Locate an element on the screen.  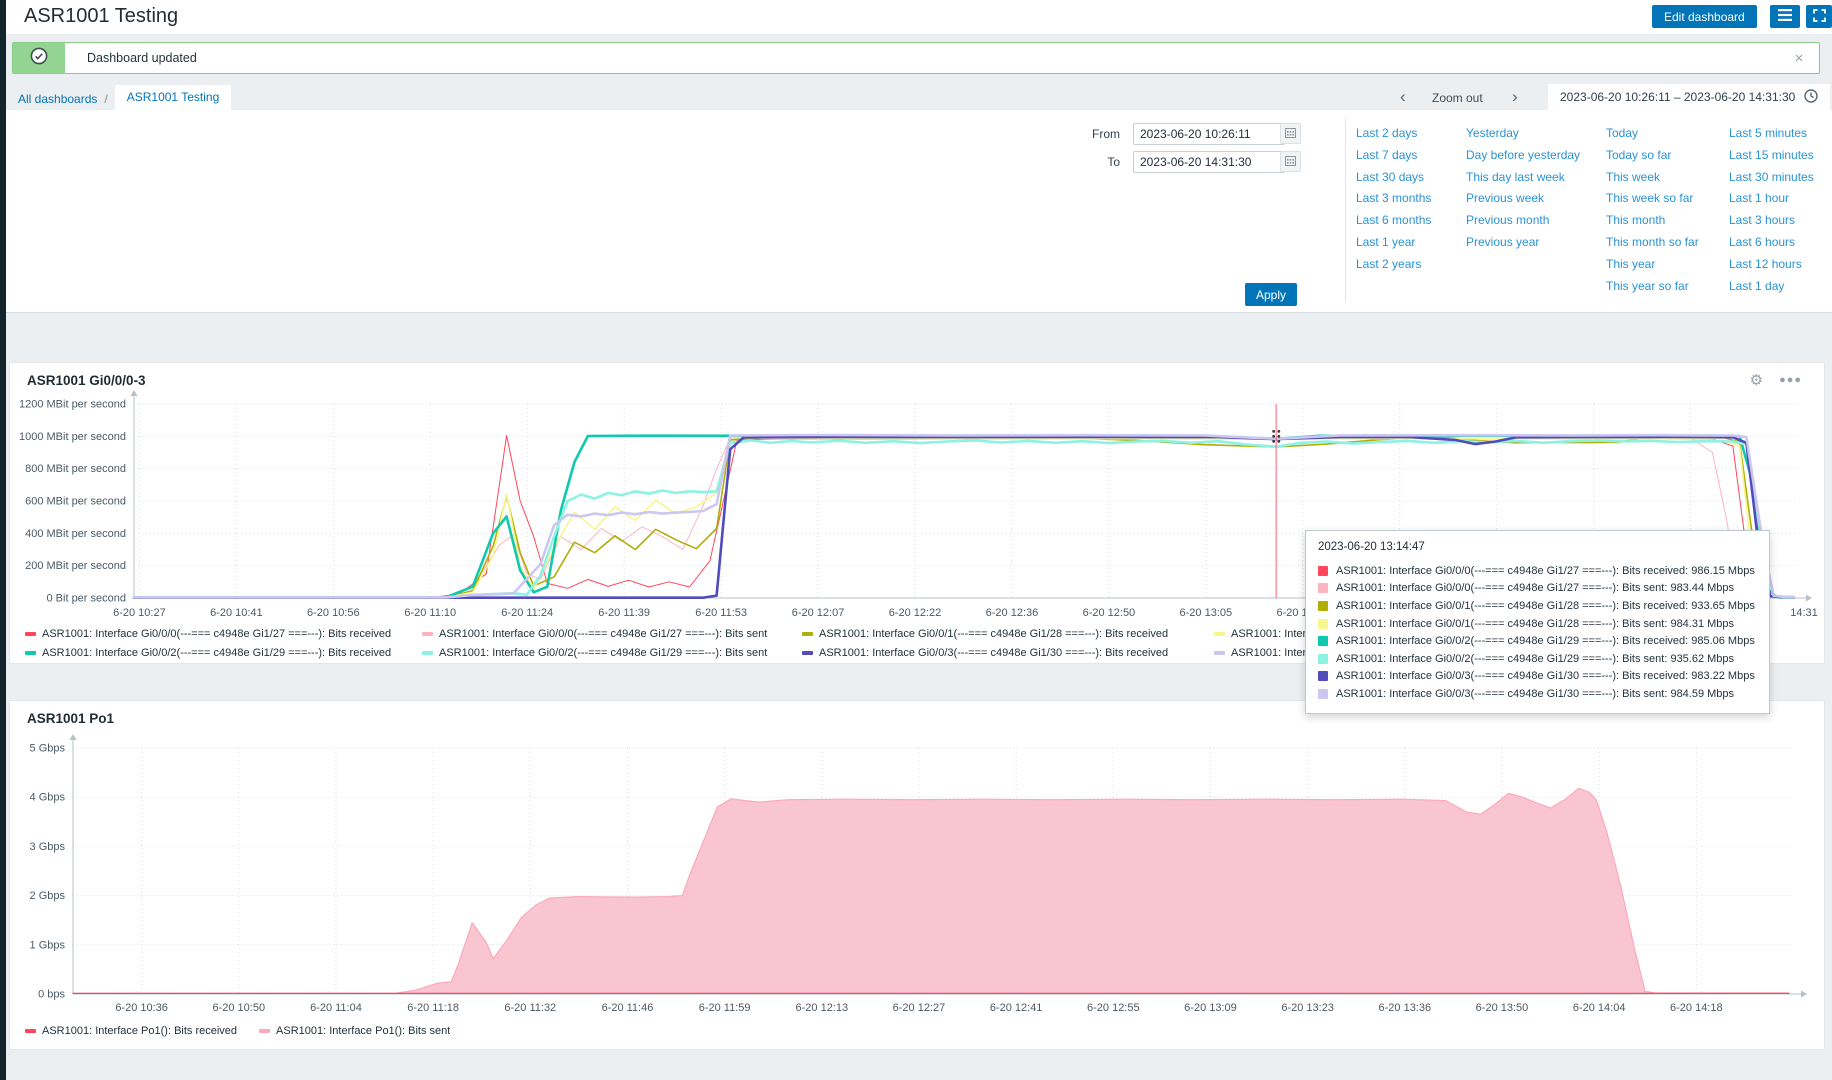
x-axis-label: 6-20 11:04 is located at coordinates (336, 1008).